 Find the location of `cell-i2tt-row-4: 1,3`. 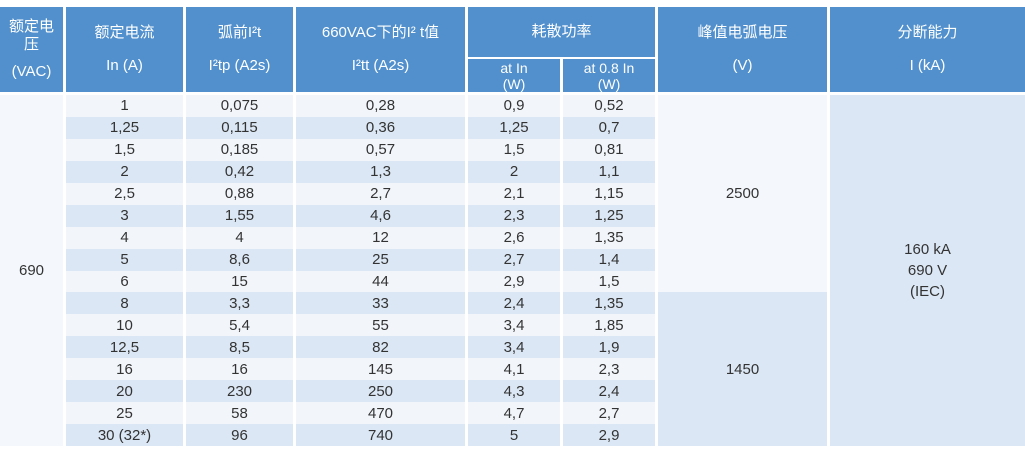

cell-i2tt-row-4: 1,3 is located at coordinates (380, 171).